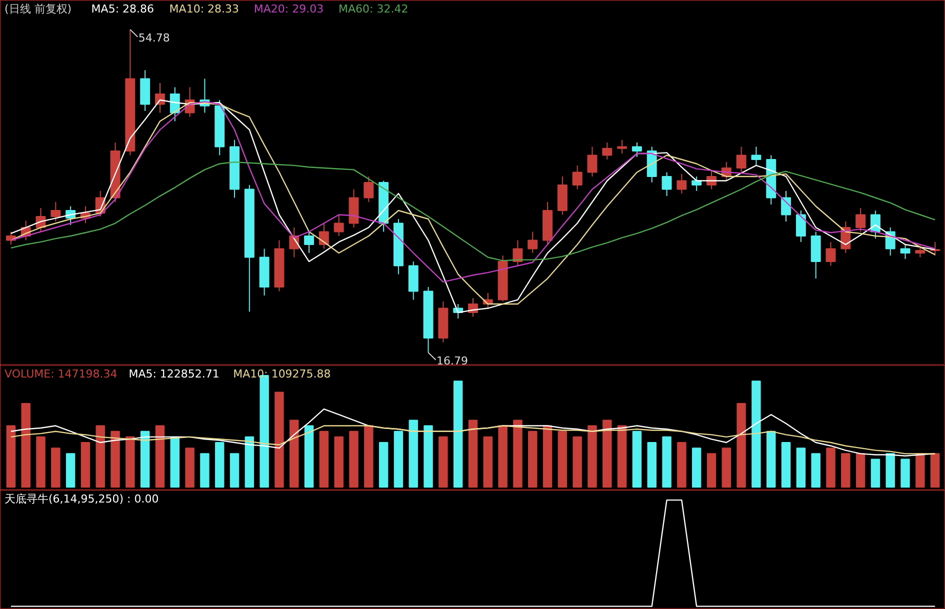 Image resolution: width=945 pixels, height=609 pixels. What do you see at coordinates (122, 9) in the screenshot?
I see `text: MA5: 28.86` at bounding box center [122, 9].